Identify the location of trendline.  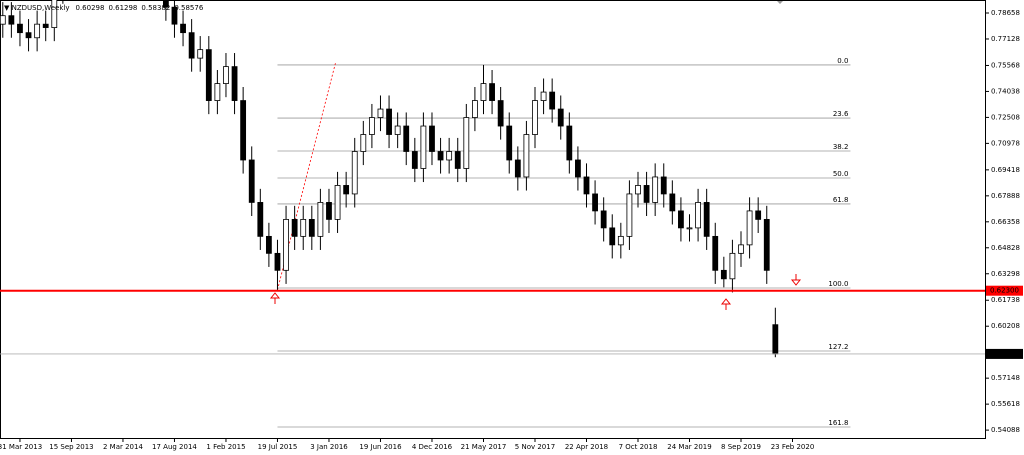
(306, 176).